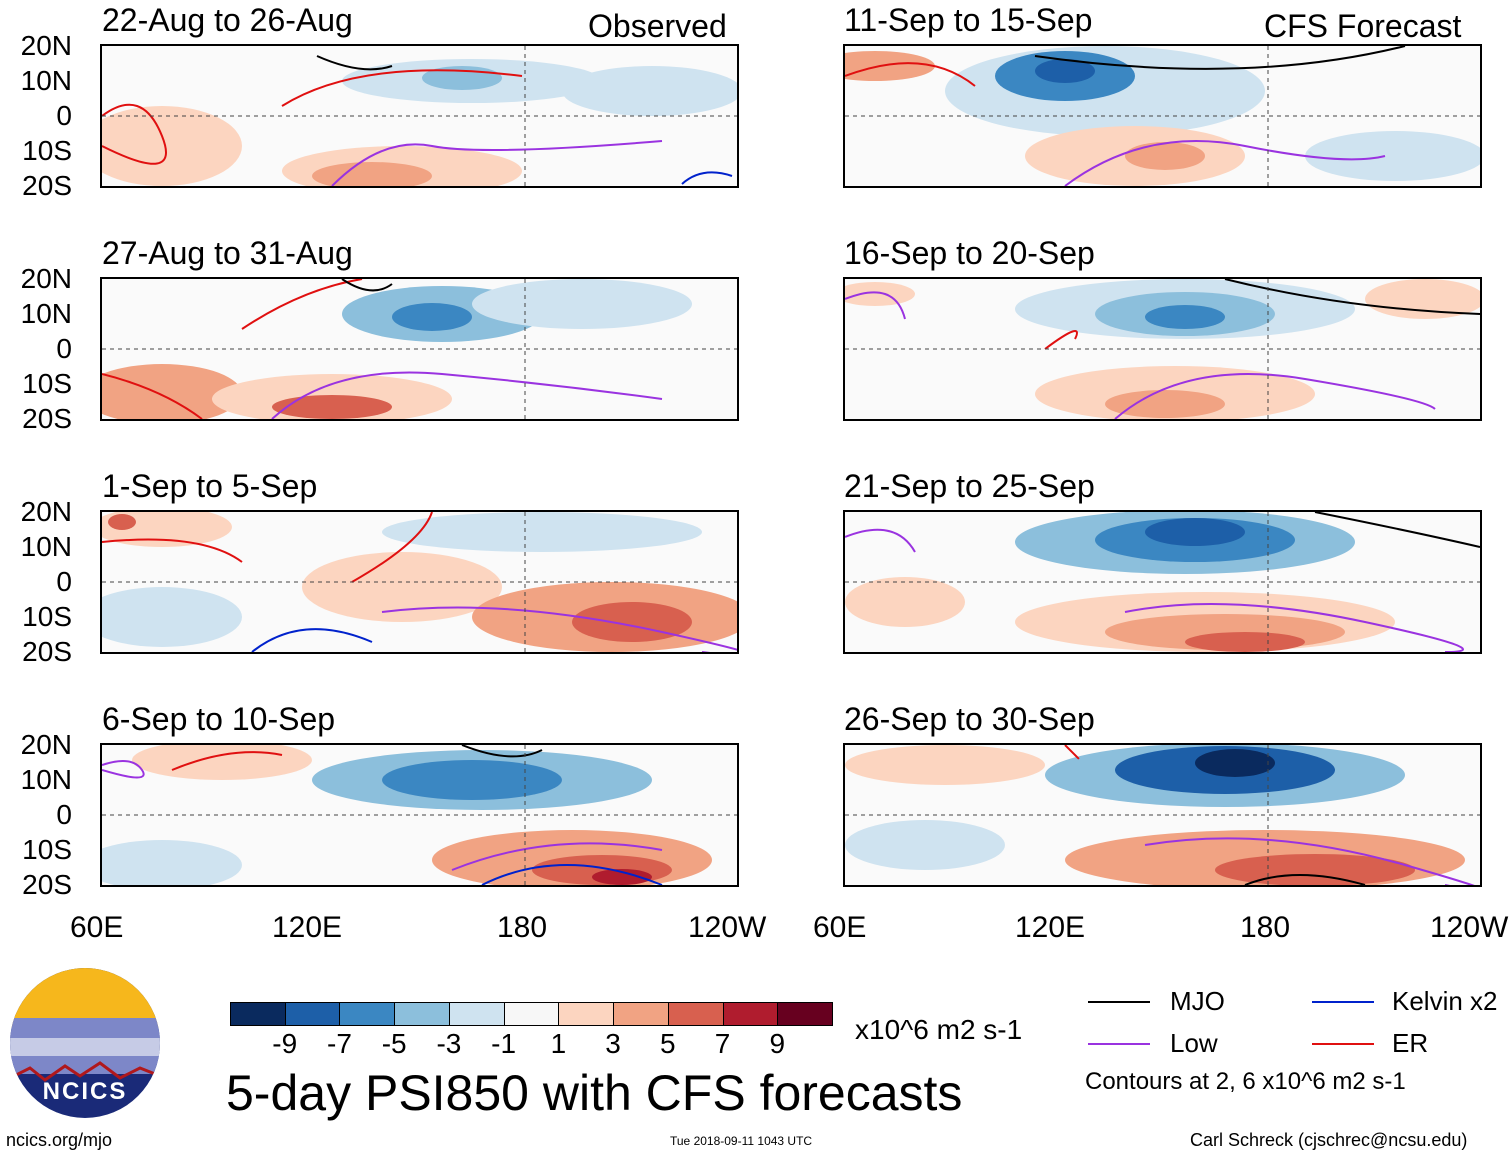  Describe the element at coordinates (939, 1029) in the screenshot. I see `colorbar-units: x10^6 m2 s-1` at that location.